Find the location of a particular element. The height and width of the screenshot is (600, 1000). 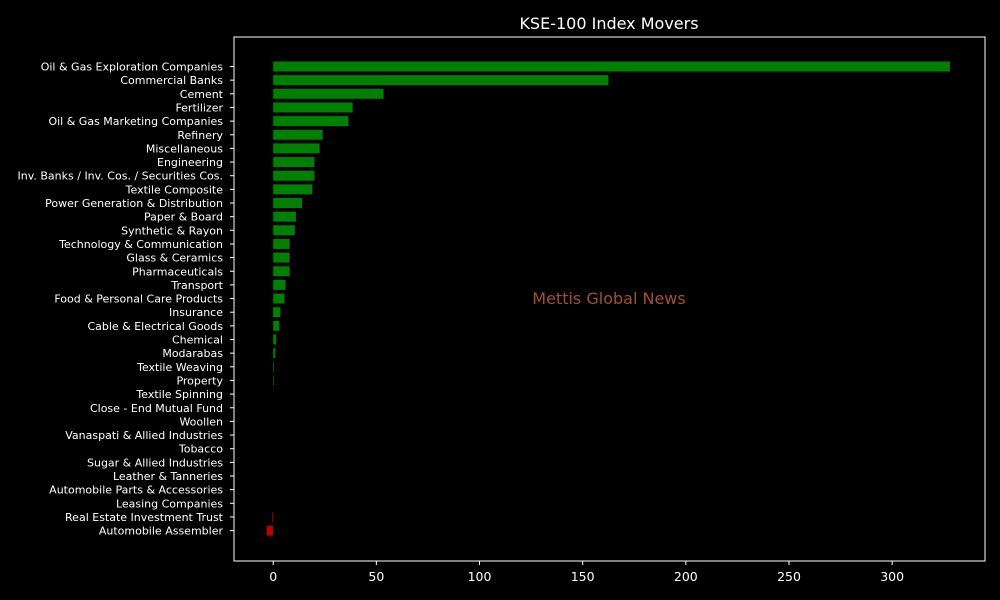

category-label: Paper & Board is located at coordinates (183, 217).